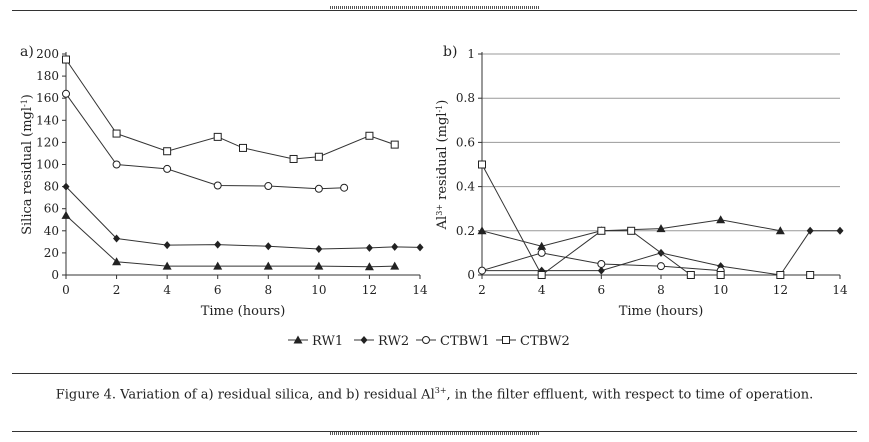  Describe the element at coordinates (47, 76) in the screenshot. I see `y-tick-label-a-9: 180` at that location.